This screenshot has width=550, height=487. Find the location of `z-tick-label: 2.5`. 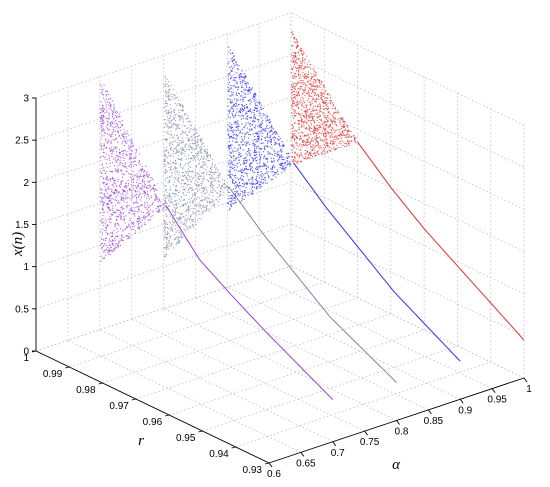

z-tick-label: 2.5 is located at coordinates (22, 141).